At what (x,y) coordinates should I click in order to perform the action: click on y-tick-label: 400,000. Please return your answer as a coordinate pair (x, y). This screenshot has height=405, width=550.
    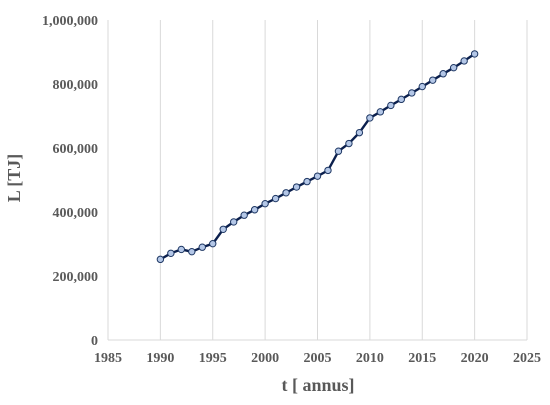
    Looking at the image, I should click on (76, 213).